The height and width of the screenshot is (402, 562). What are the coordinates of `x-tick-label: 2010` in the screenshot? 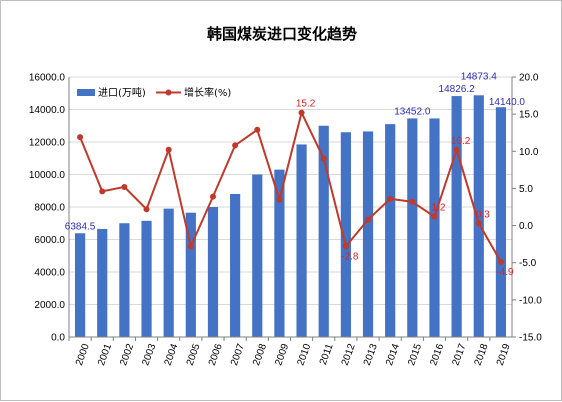 It's located at (304, 354).